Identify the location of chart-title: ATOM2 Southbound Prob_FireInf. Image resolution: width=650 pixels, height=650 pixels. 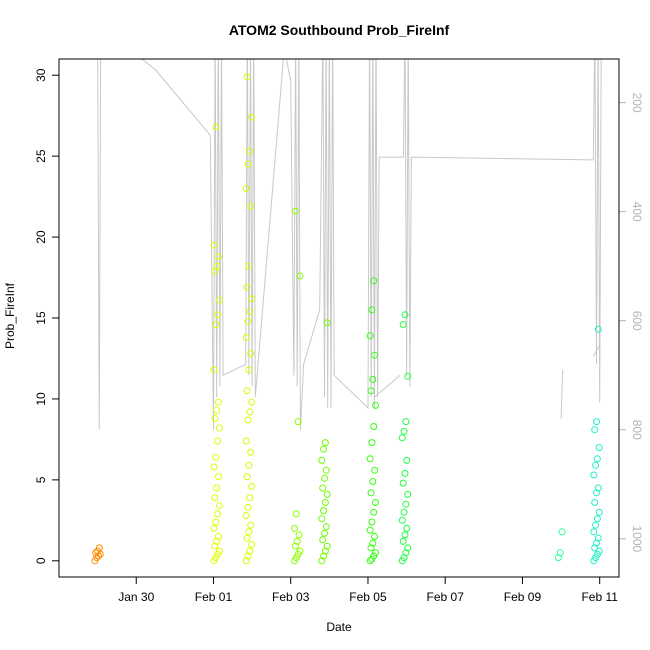
(339, 30).